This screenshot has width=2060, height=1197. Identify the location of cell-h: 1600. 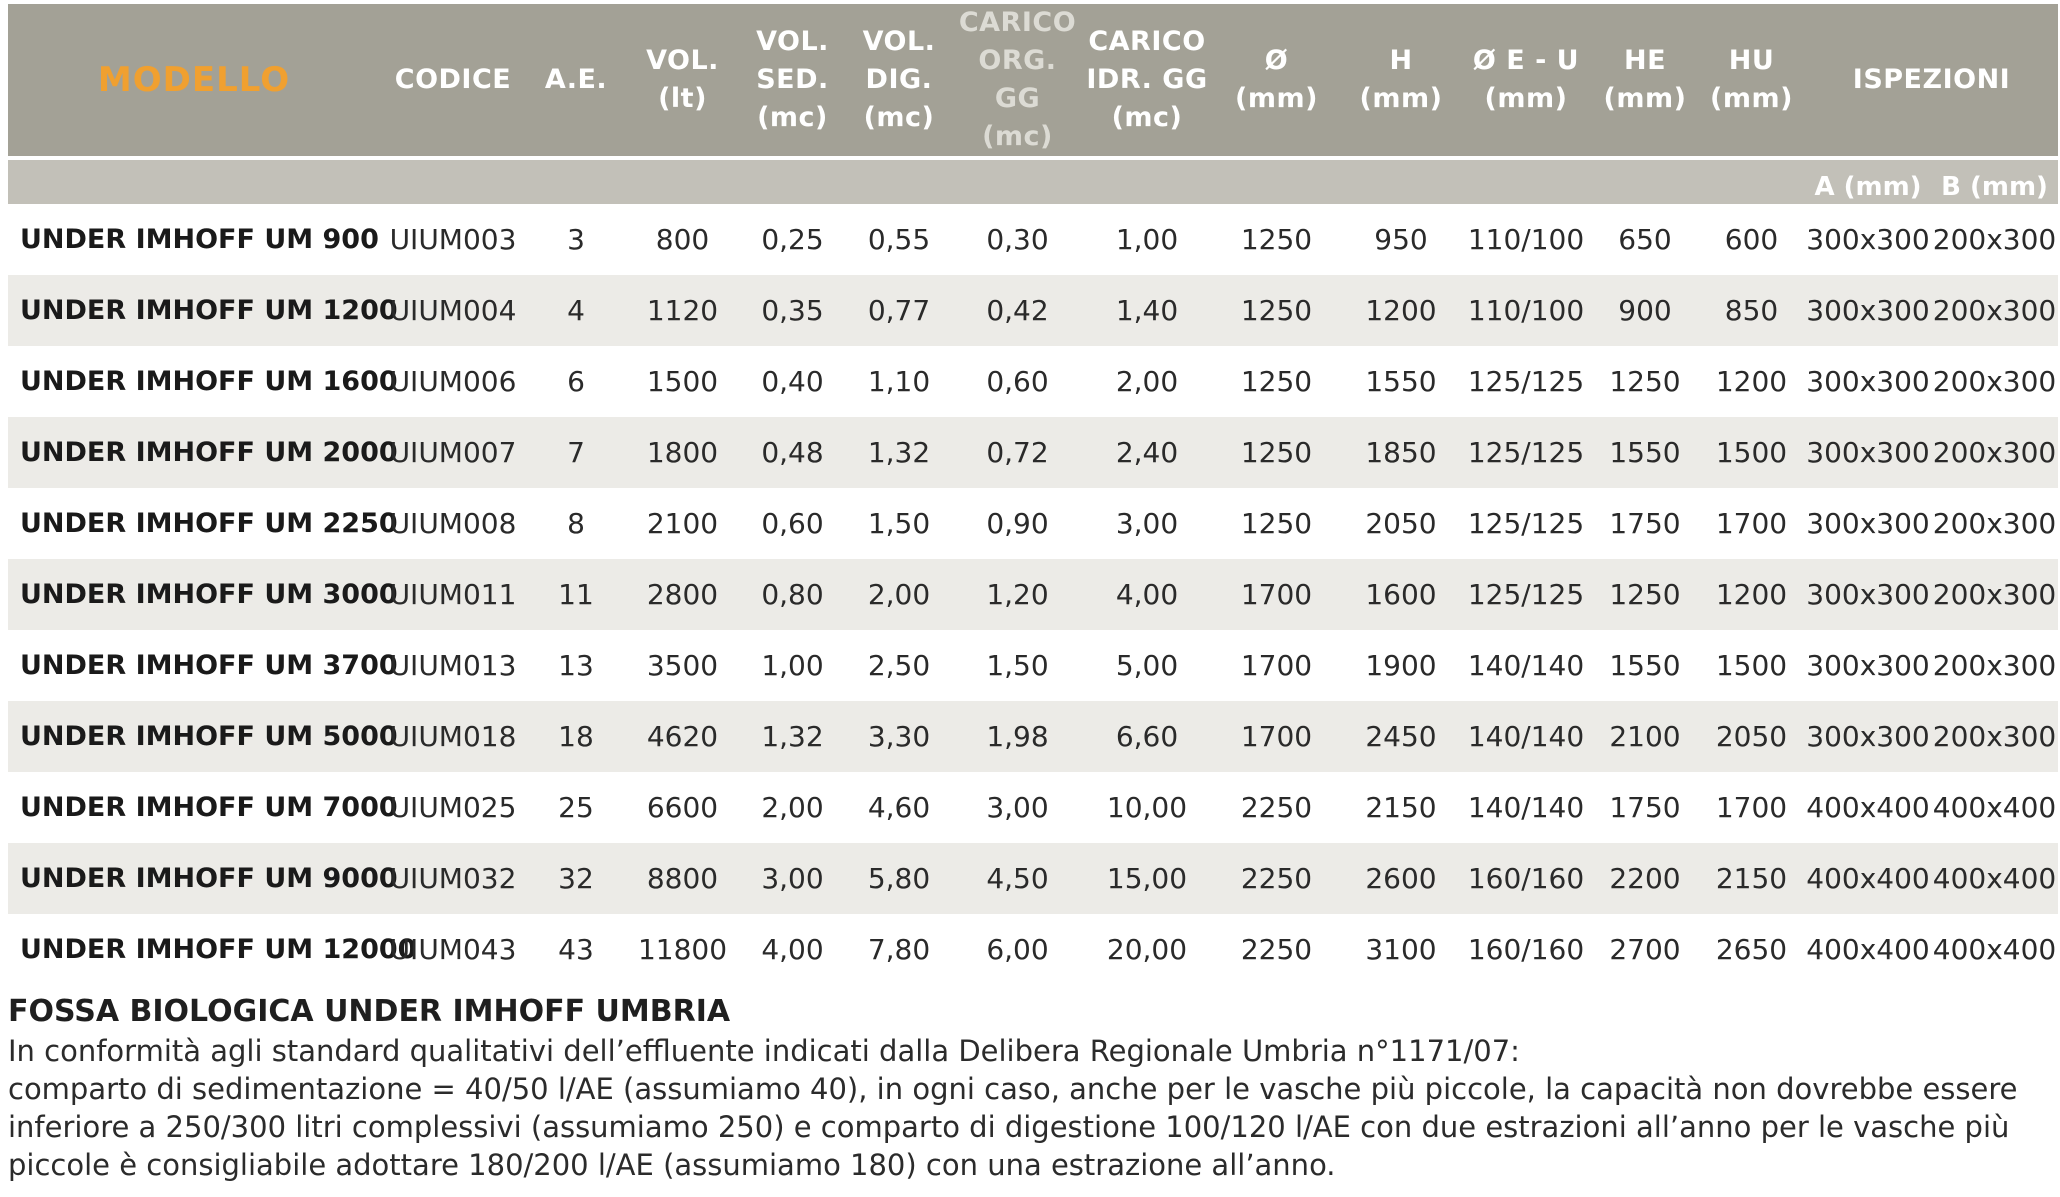
(1401, 594).